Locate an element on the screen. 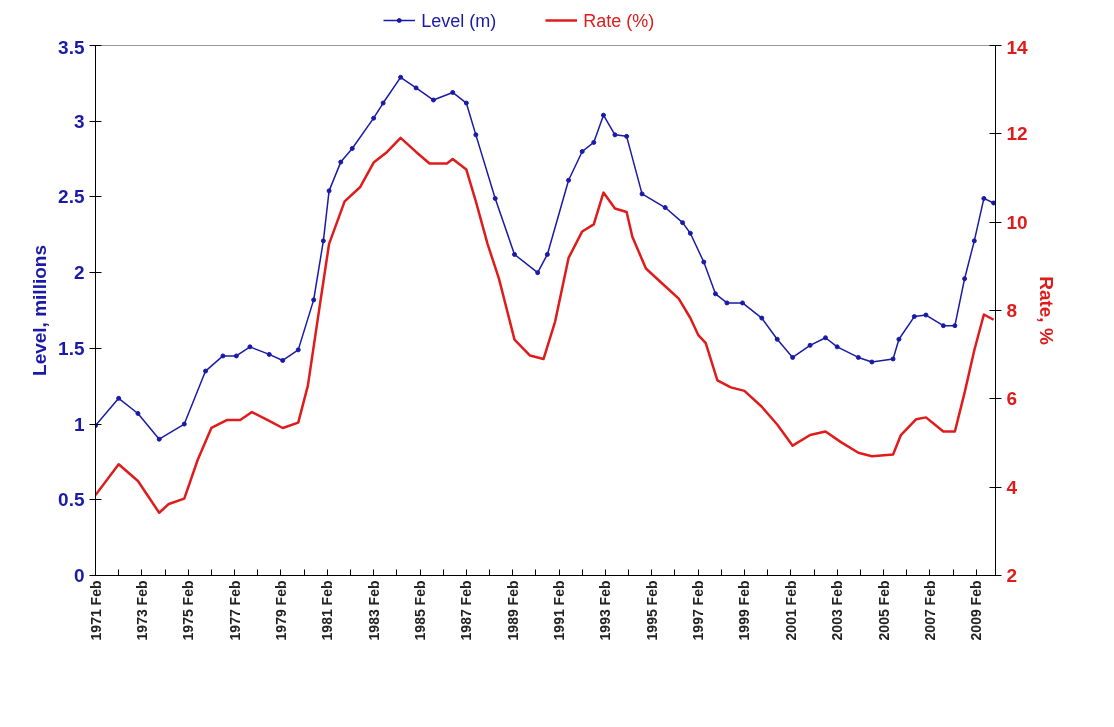  y-axis-title: Level, millions is located at coordinates (40, 310).